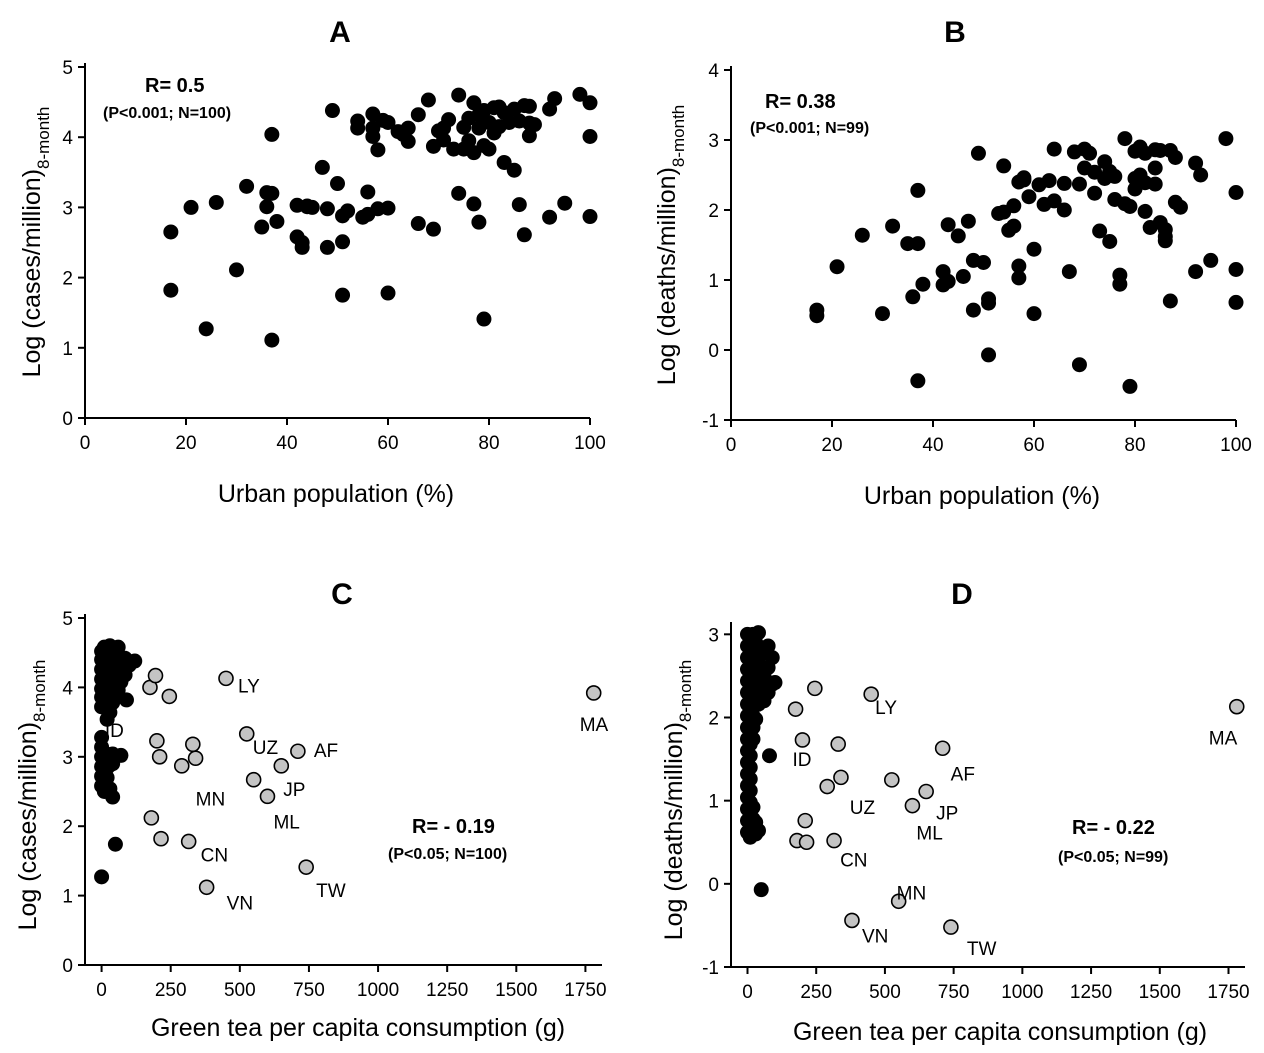 This screenshot has height=1053, width=1264. Describe the element at coordinates (114, 731) in the screenshot. I see `country-label-id-c: ID` at that location.